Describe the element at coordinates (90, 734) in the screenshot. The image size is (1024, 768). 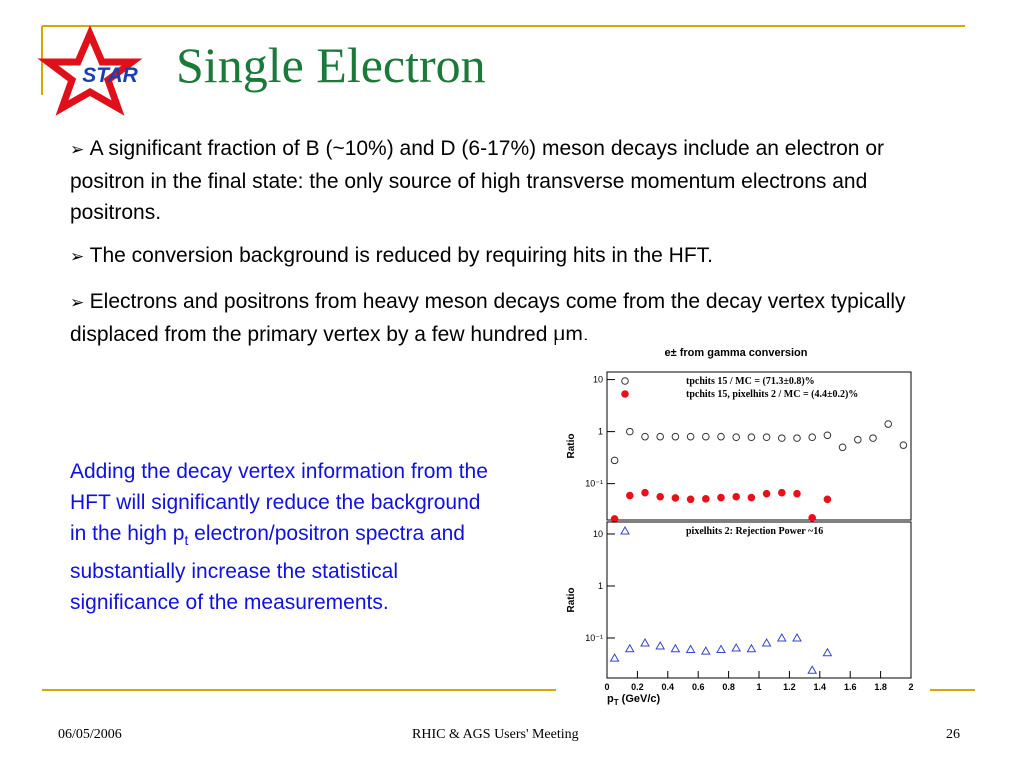
I see `footer-date: 06/05/2006` at that location.